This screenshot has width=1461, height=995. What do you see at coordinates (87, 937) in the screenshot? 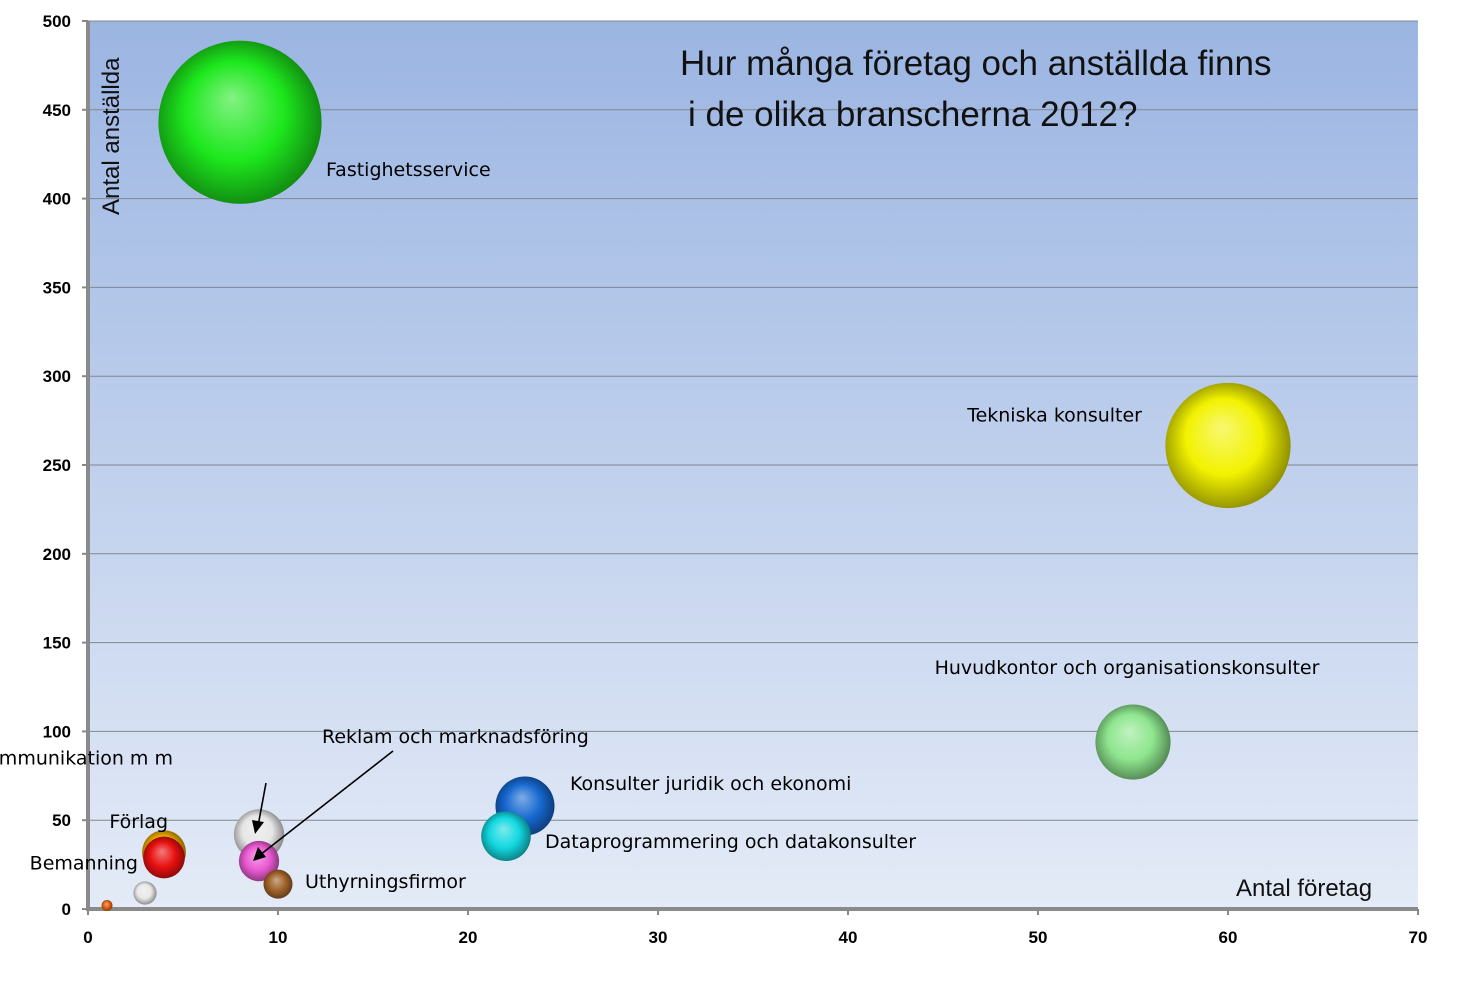
I see `x-tick-label-0: 0` at bounding box center [87, 937].